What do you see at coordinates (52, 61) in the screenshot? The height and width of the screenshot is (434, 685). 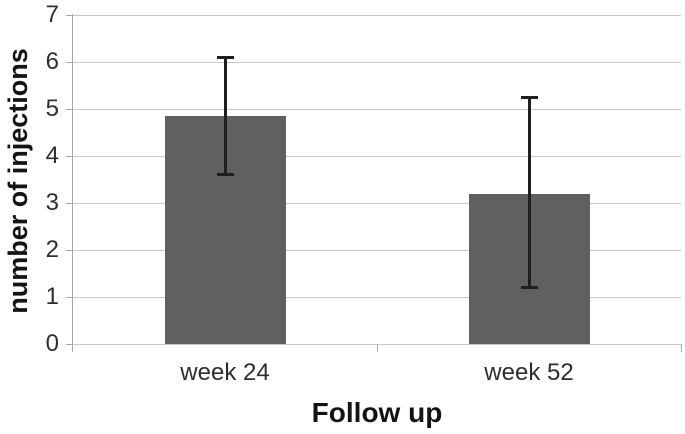 I see `y-tick-label: 6` at bounding box center [52, 61].